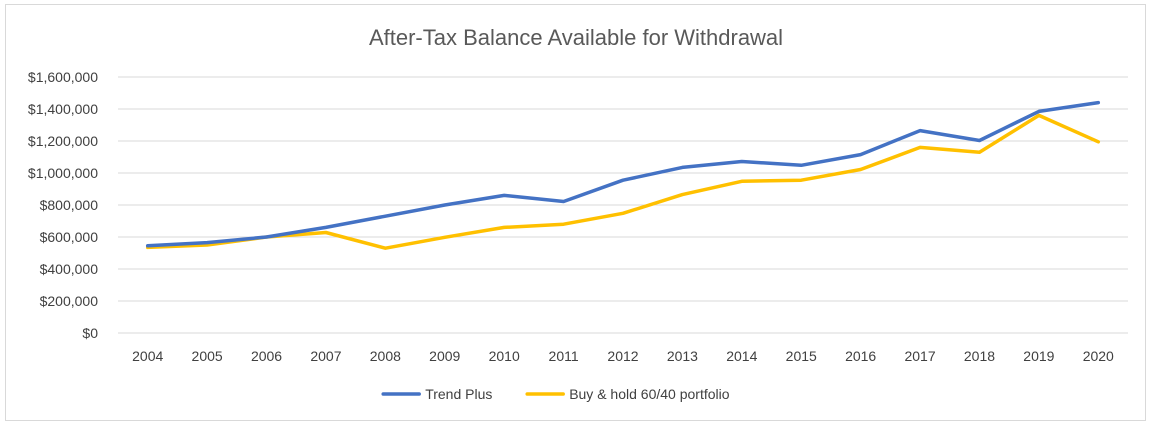  Describe the element at coordinates (1098, 356) in the screenshot. I see `x-tick-label: 2020` at that location.